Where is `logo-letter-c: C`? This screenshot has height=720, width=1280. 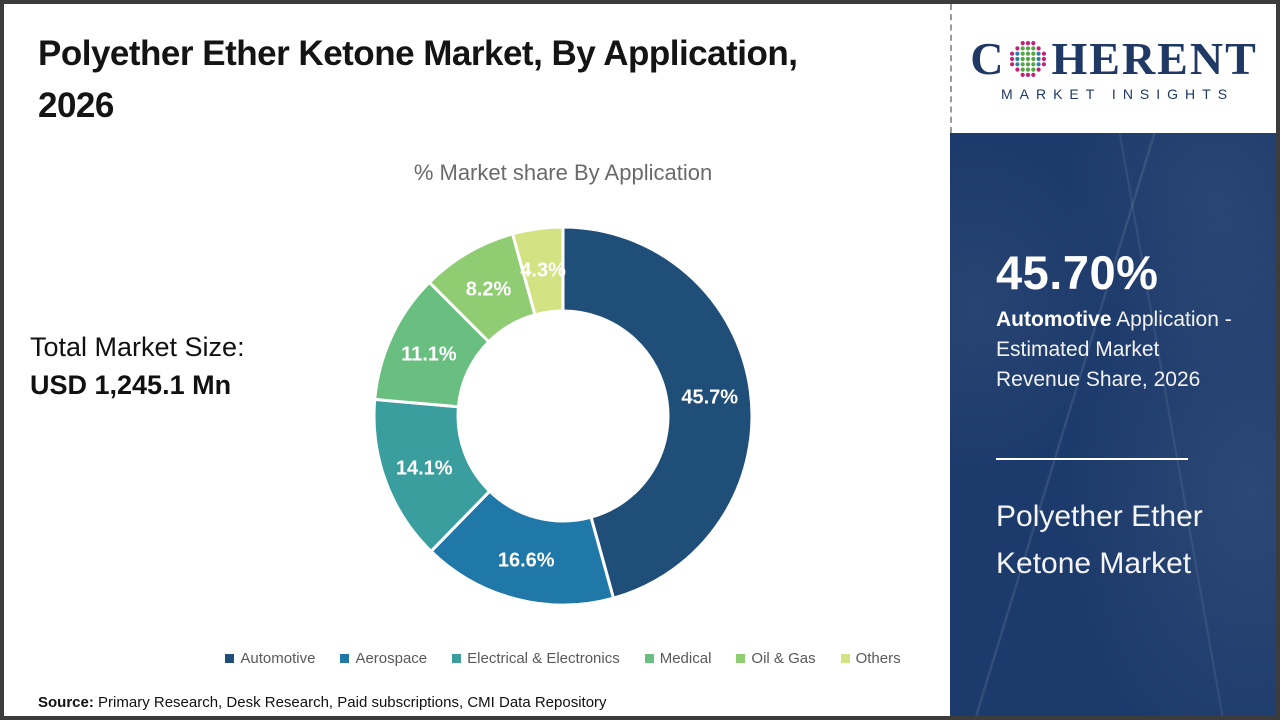
logo-letter-c: C is located at coordinates (988, 58).